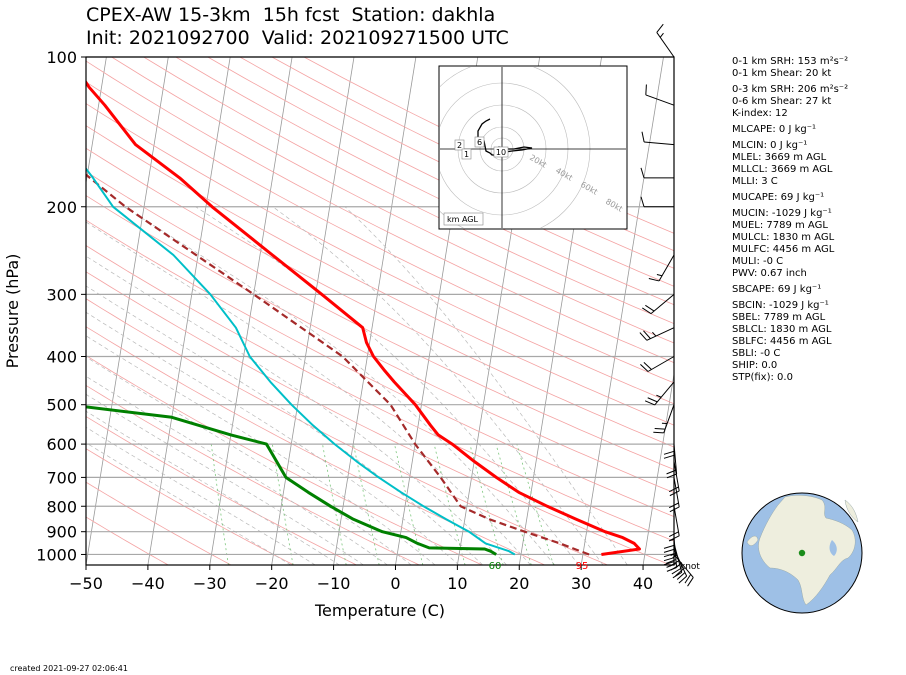 The image size is (906, 675). Describe the element at coordinates (61, 294) in the screenshot. I see `y-tick-label: 300` at that location.